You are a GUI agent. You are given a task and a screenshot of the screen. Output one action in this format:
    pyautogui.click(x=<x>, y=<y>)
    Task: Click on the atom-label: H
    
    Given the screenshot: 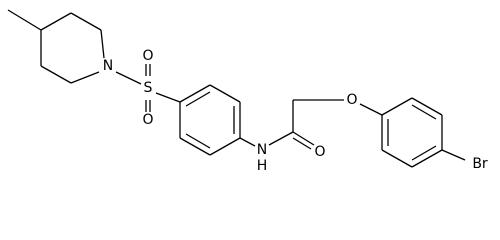 What is the action you would take?
    pyautogui.click(x=262, y=166)
    